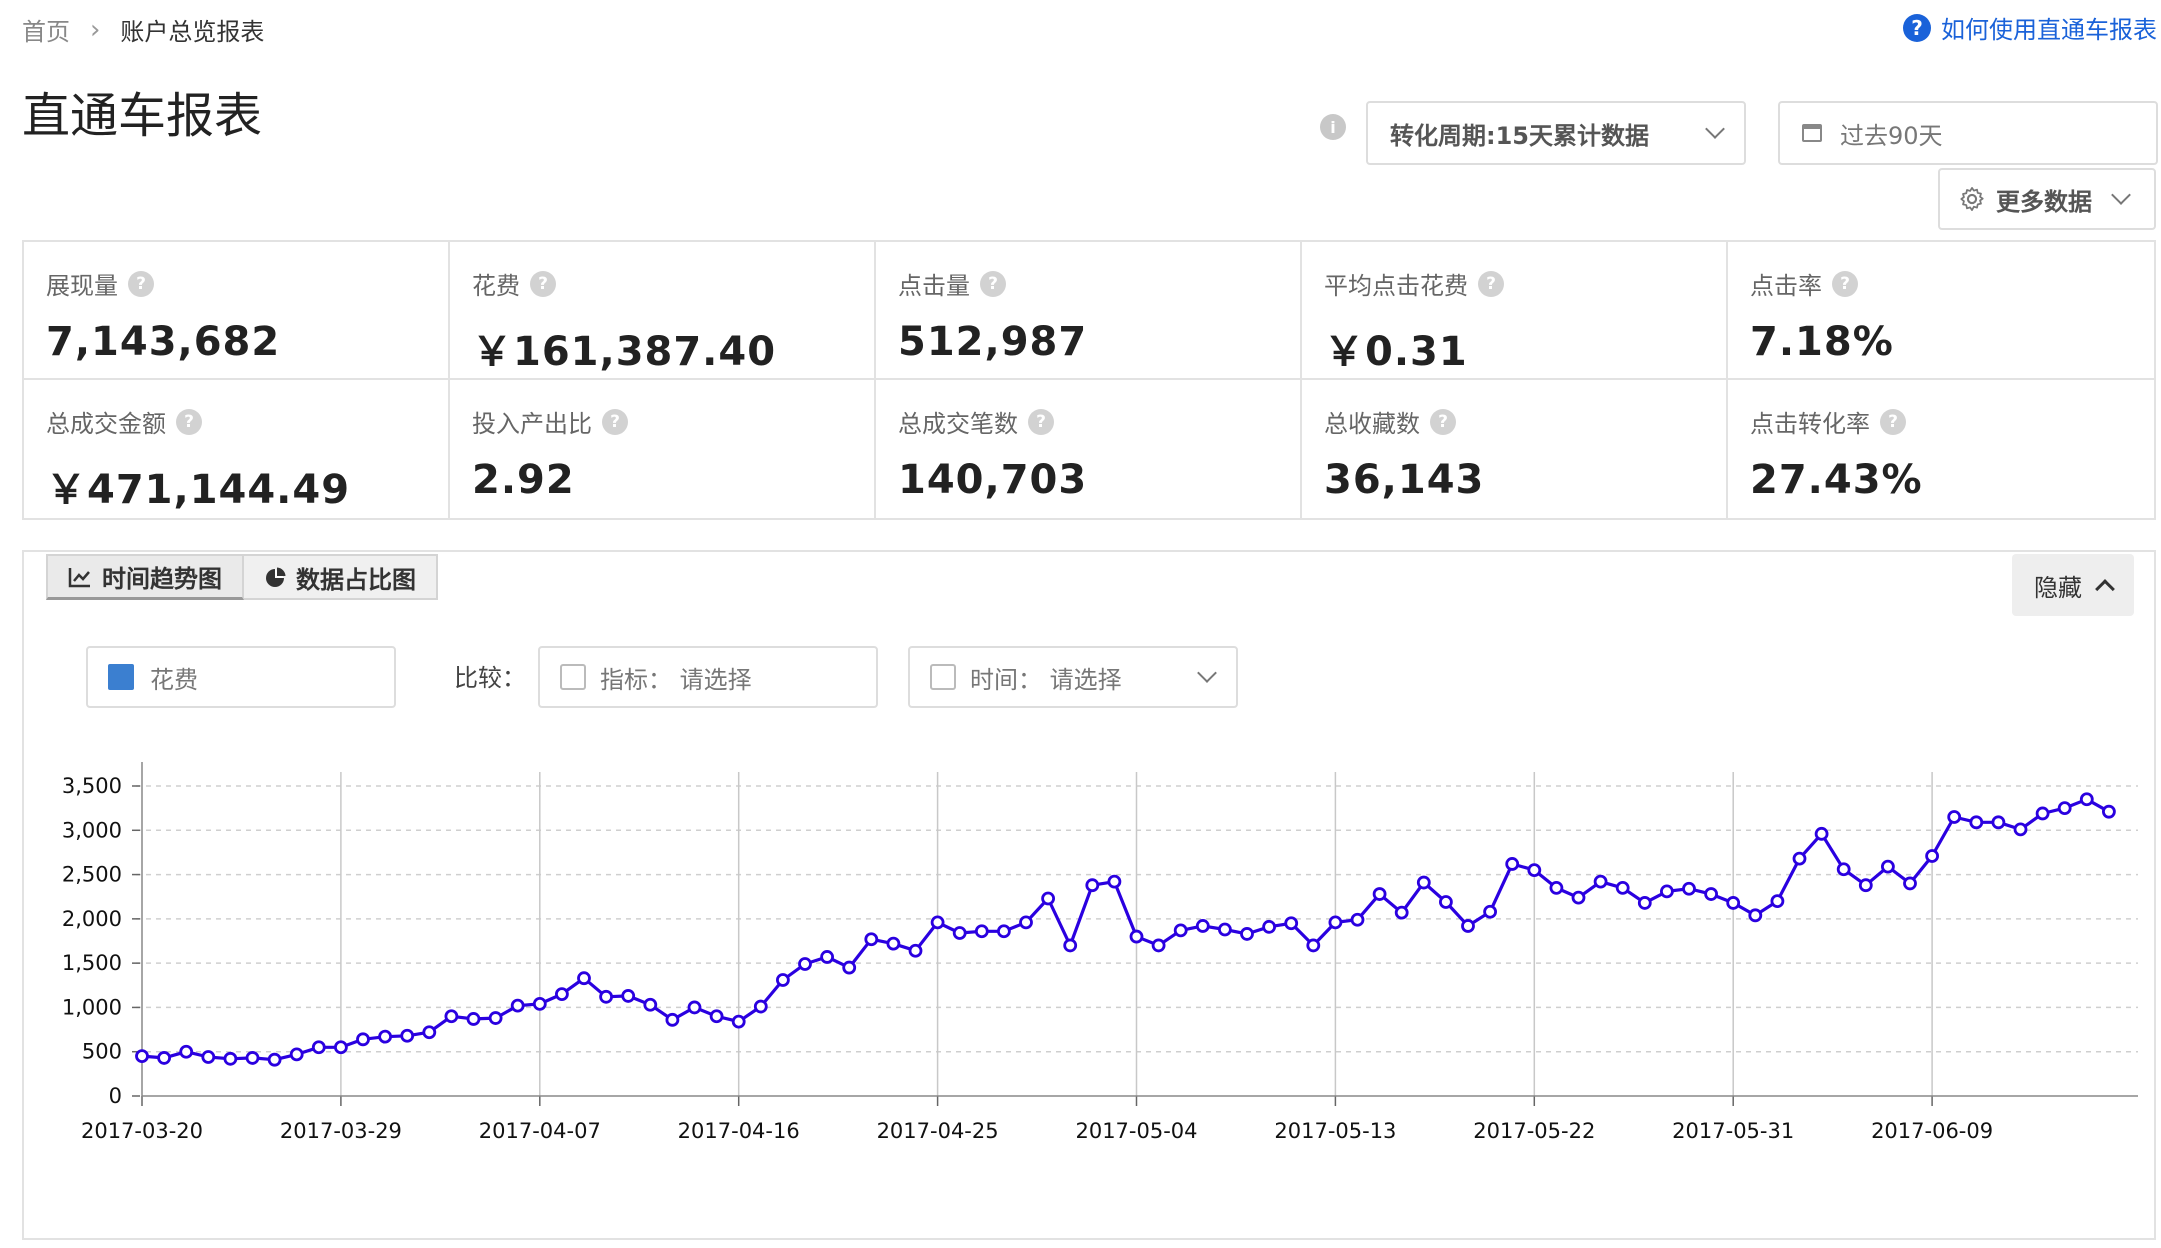 The width and height of the screenshot is (2161, 1248). Describe the element at coordinates (1932, 1131) in the screenshot. I see `x-tick-label: 2017-06-09` at that location.